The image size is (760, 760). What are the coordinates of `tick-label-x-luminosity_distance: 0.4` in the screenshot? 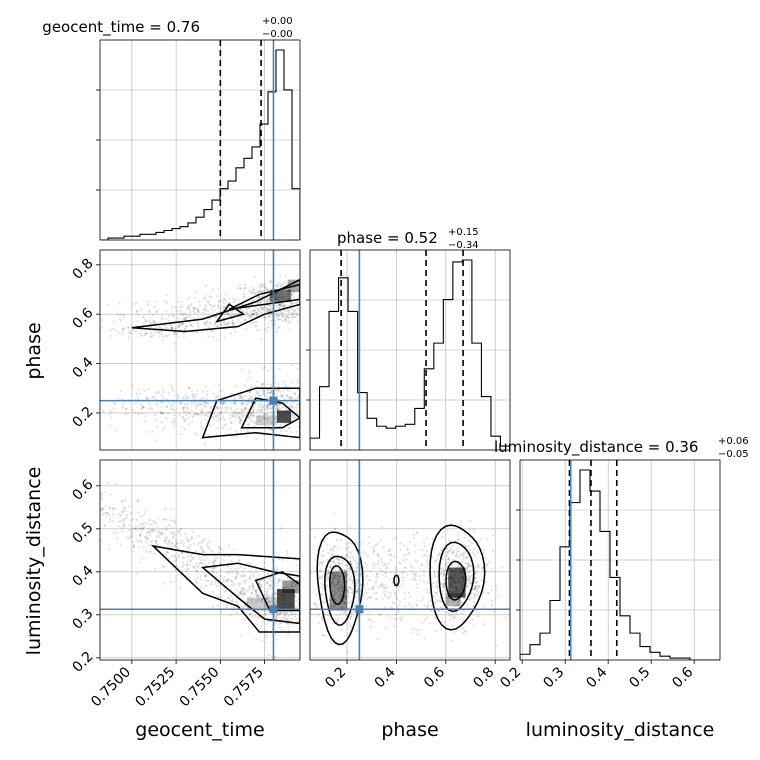 It's located at (596, 677).